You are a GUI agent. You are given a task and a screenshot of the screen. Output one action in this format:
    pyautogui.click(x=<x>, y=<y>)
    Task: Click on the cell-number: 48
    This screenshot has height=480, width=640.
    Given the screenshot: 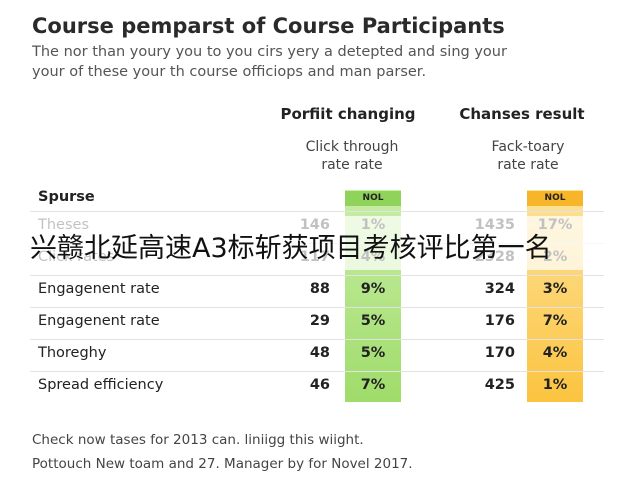 What is the action you would take?
    pyautogui.click(x=319, y=353)
    